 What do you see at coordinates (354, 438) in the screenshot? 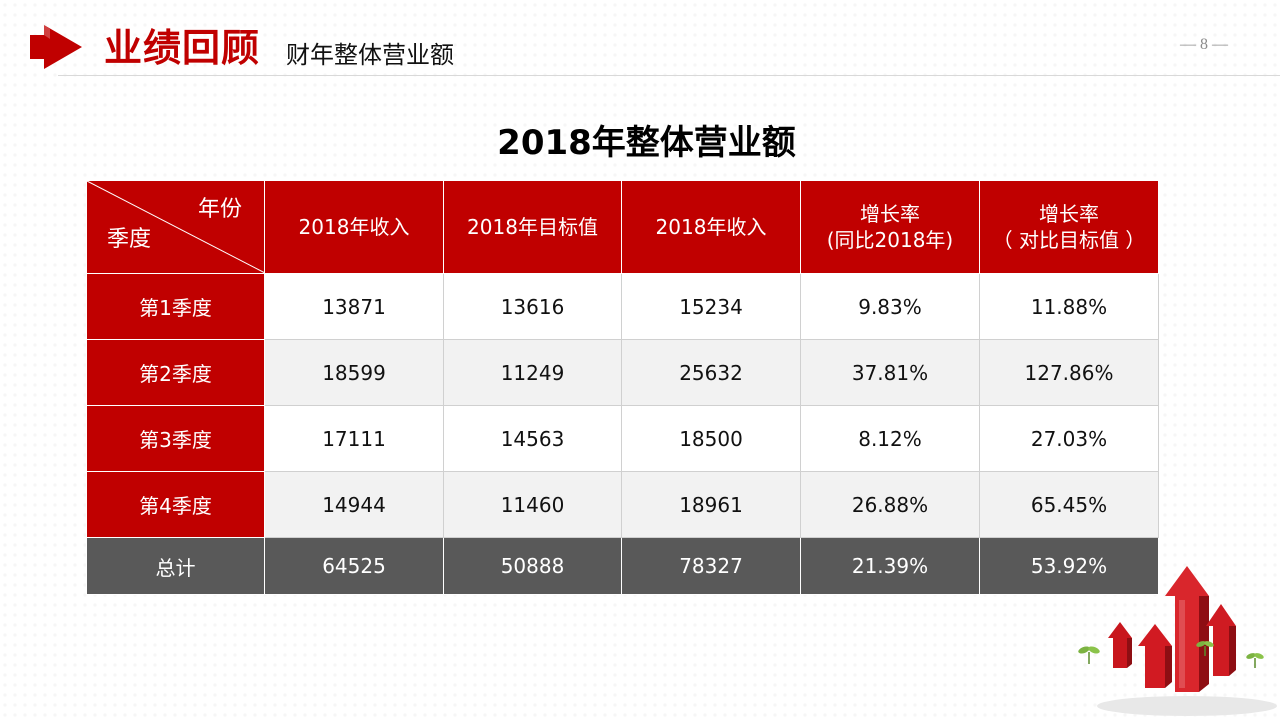
I see `table-cell: 17111` at bounding box center [354, 438].